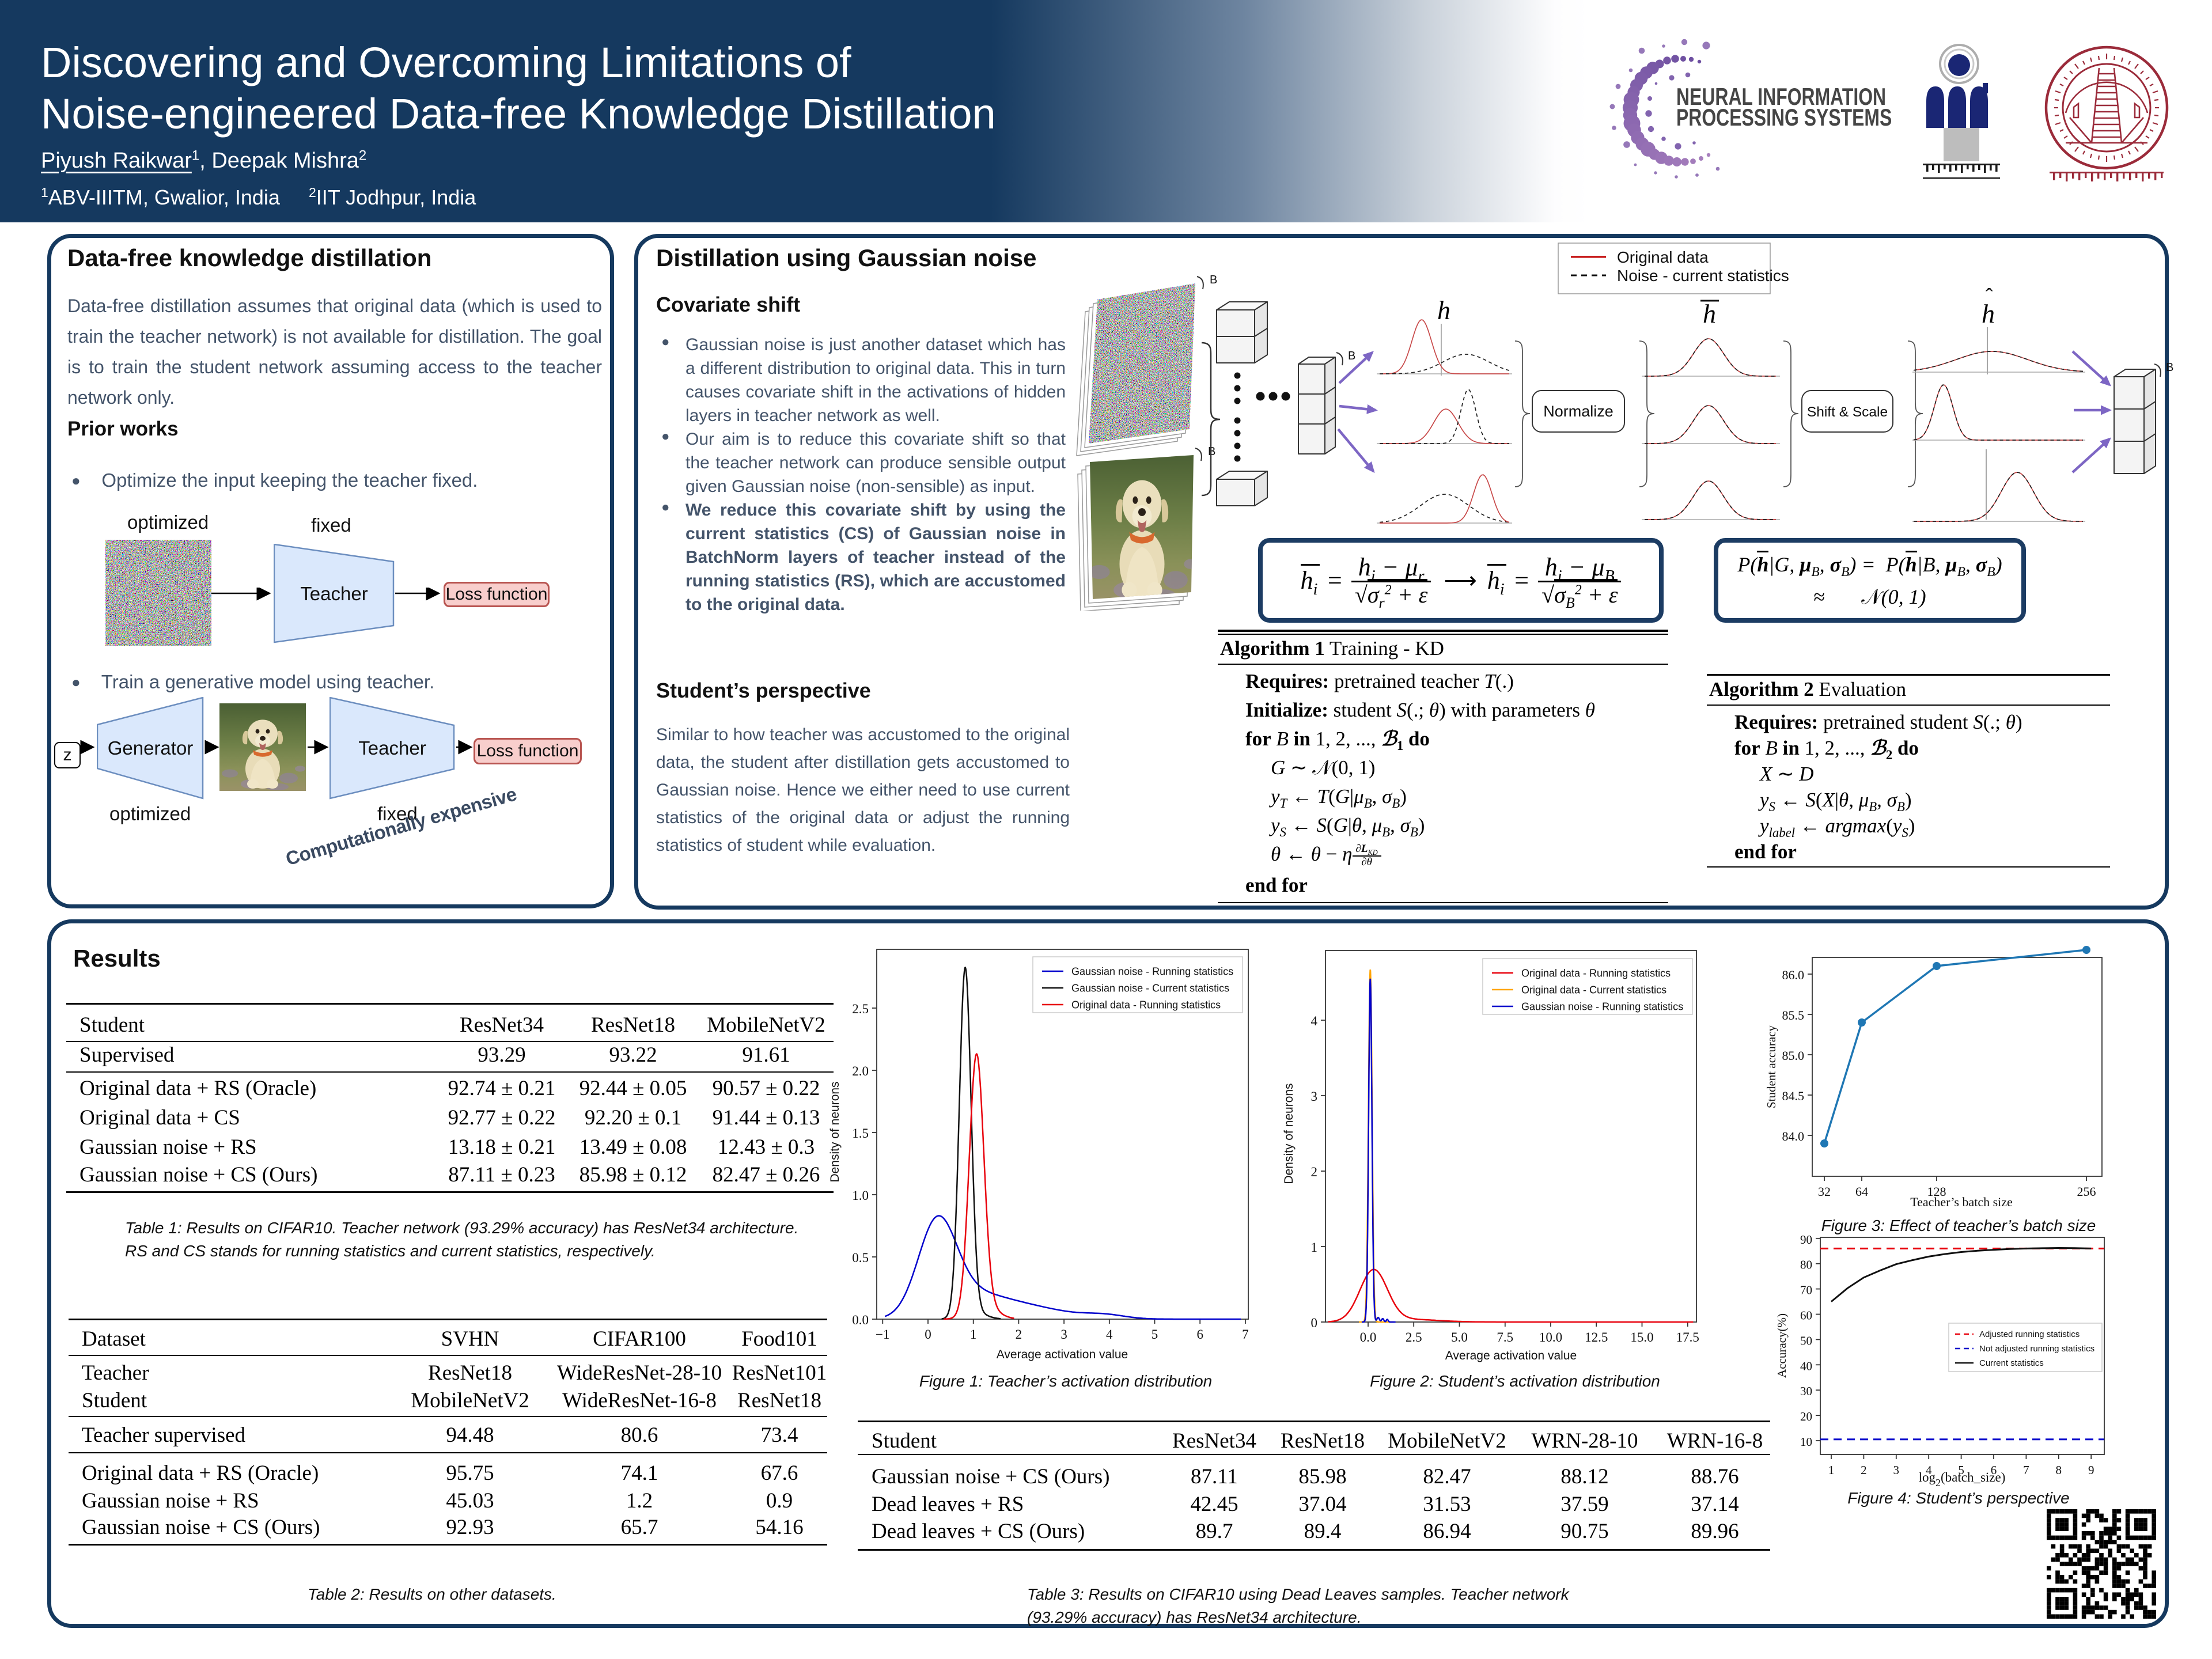 The height and width of the screenshot is (1659, 2212). I want to click on svg-text: 256, so click(2086, 1191).